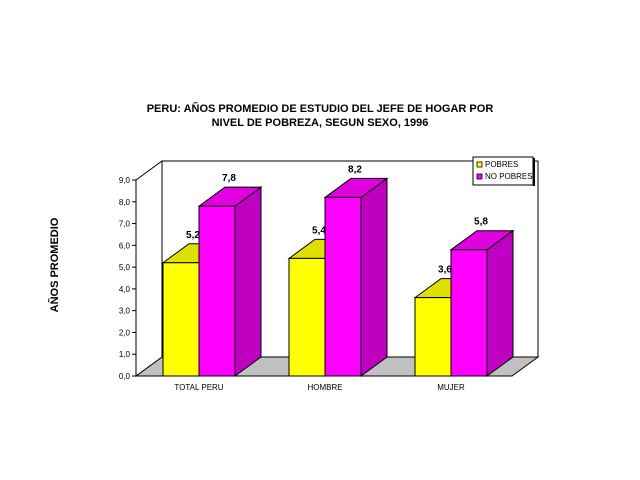 Image resolution: width=640 pixels, height=480 pixels. Describe the element at coordinates (451, 387) in the screenshot. I see `x-category-label: MUJER` at that location.